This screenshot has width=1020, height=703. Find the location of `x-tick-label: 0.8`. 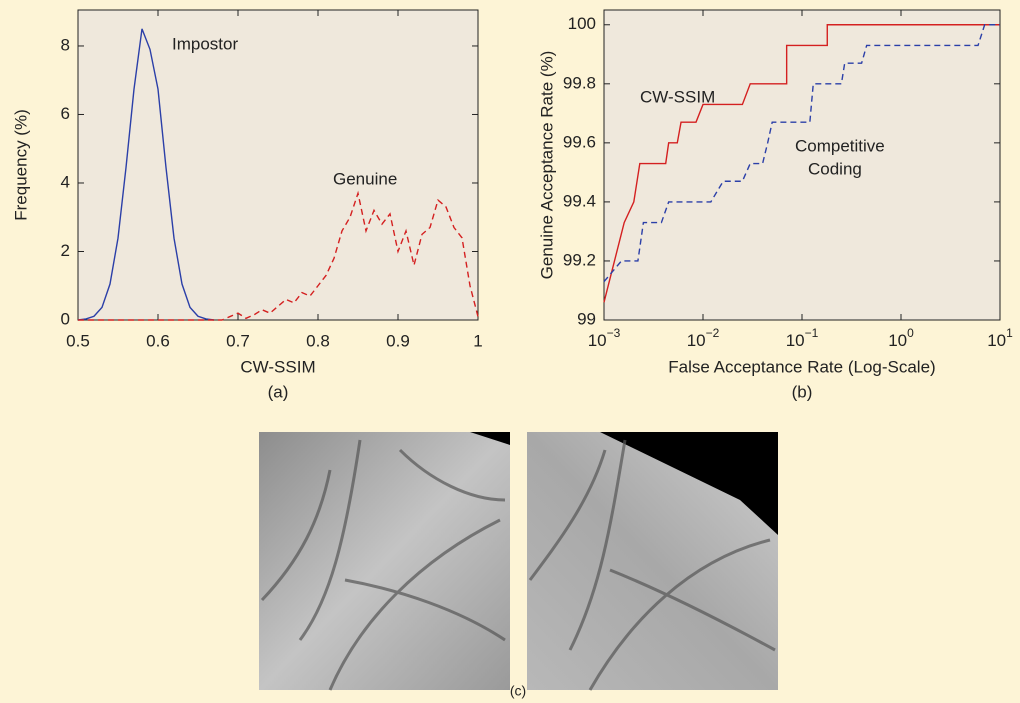

x-tick-label: 0.8 is located at coordinates (318, 340).